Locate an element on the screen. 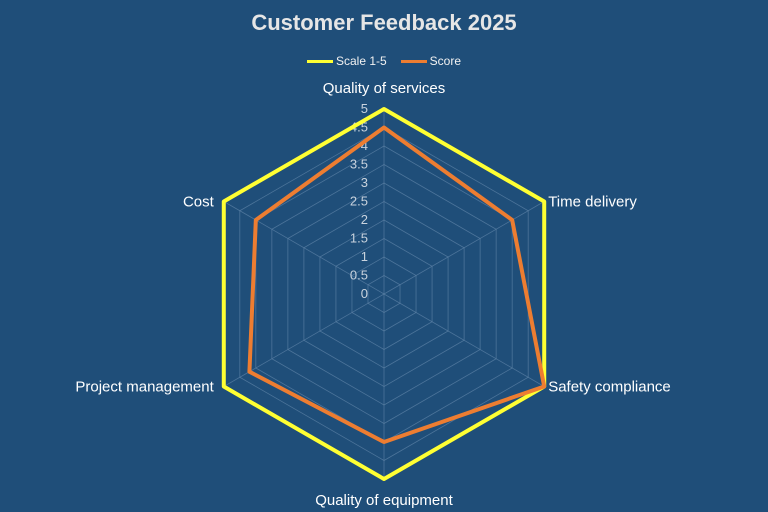 The width and height of the screenshot is (768, 512). category-label: Cost is located at coordinates (199, 202).